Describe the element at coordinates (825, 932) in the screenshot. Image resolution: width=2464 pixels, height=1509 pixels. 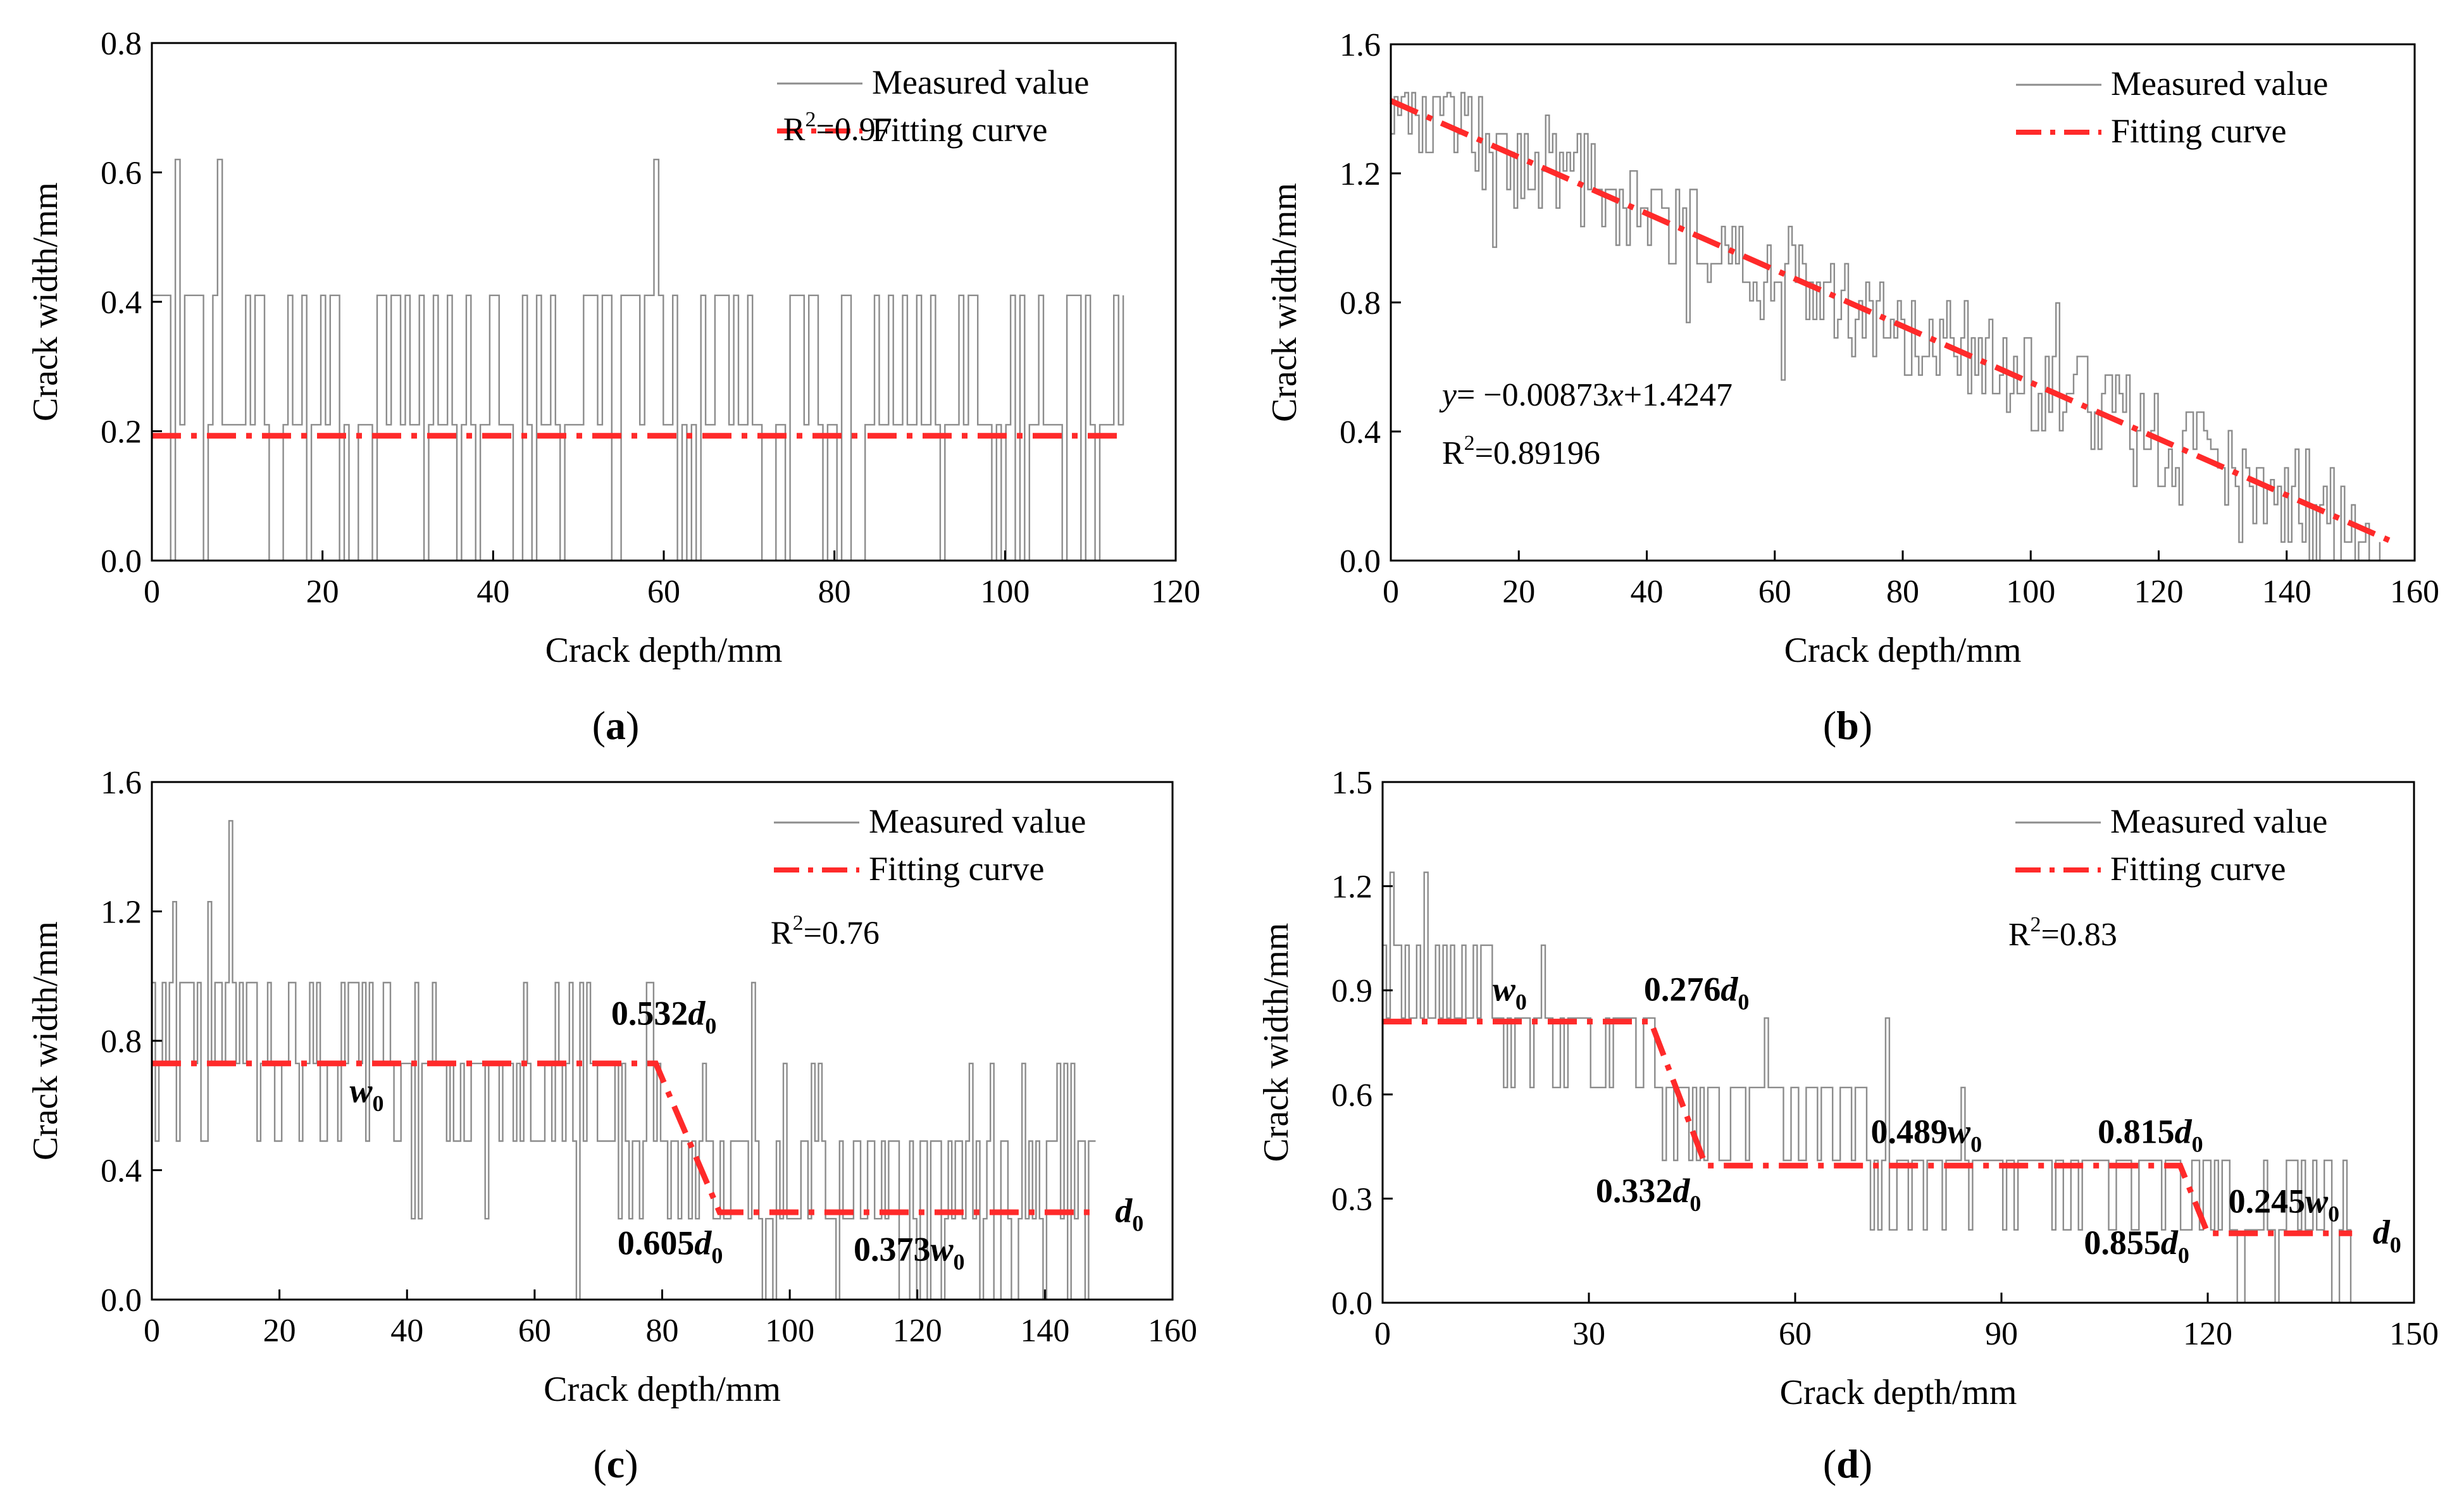
I see `r-squared-annotation: R2=0.76` at that location.